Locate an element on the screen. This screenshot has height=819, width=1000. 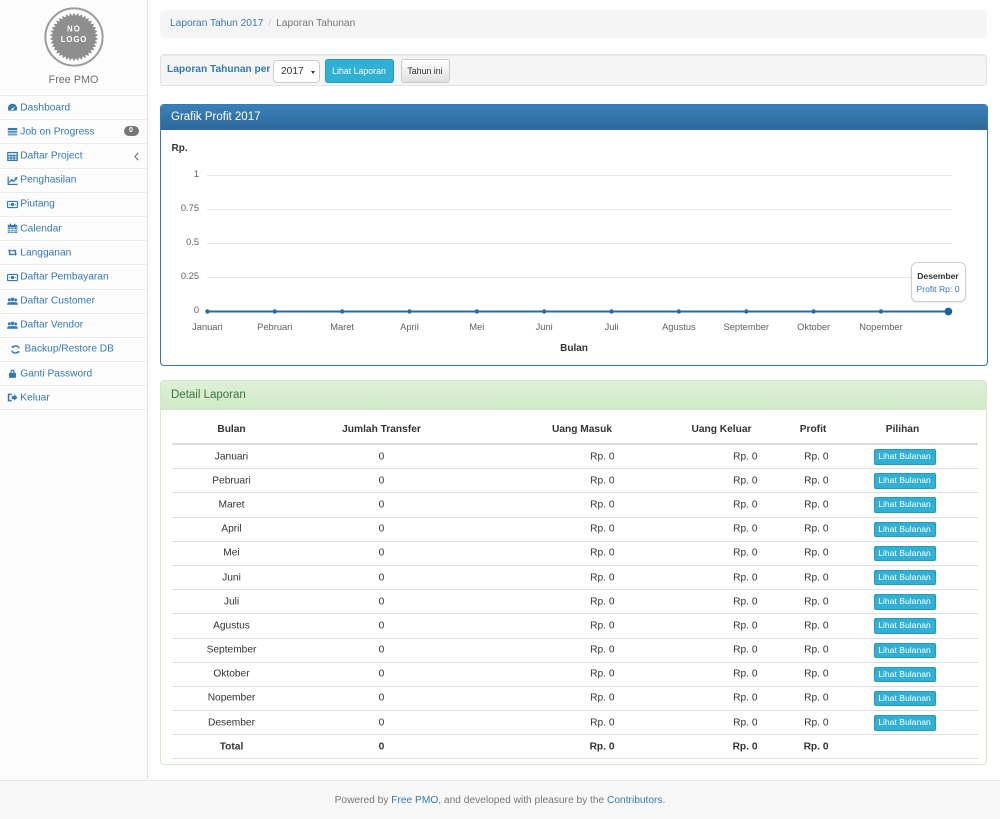
svg-text: NO is located at coordinates (74, 29).